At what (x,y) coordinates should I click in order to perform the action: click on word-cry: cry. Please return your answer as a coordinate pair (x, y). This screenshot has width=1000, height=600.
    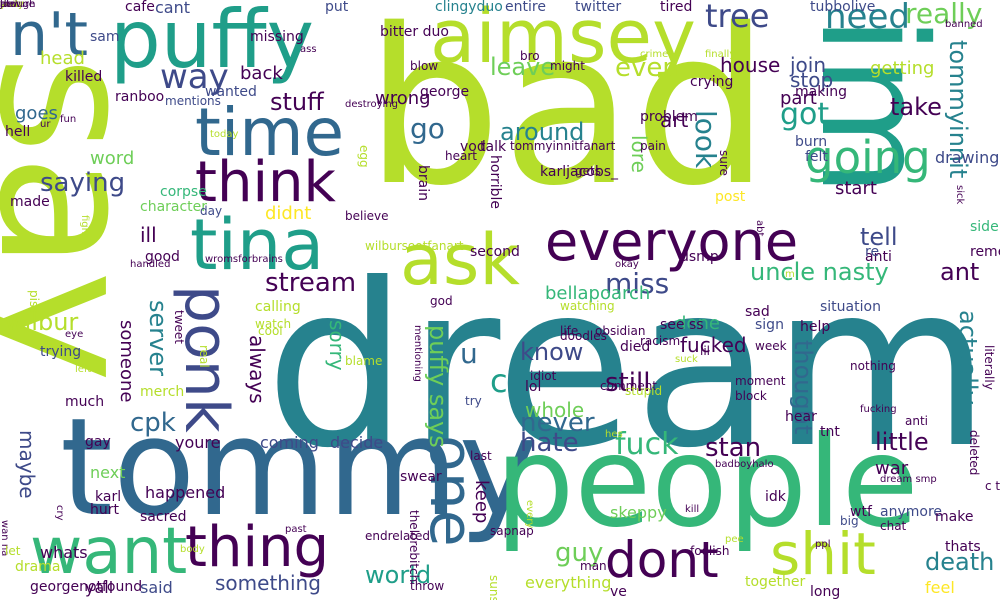
    Looking at the image, I should click on (59, 513).